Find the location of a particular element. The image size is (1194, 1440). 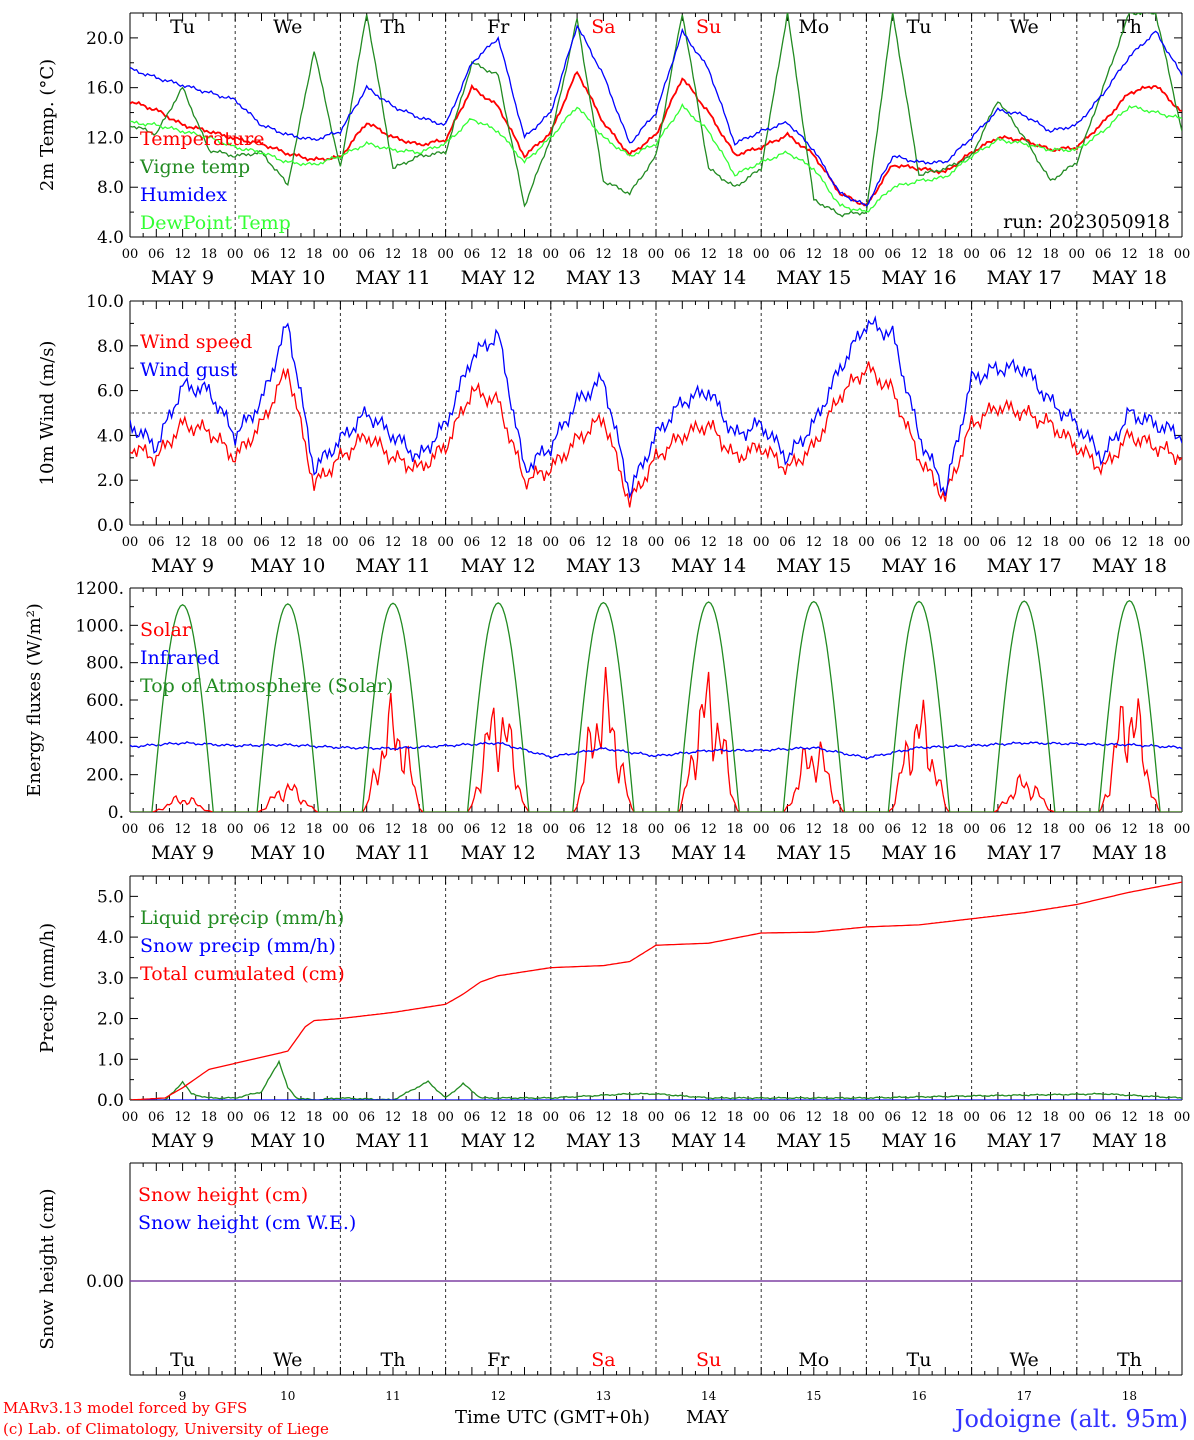

x-axis-month: MAY is located at coordinates (708, 1417).